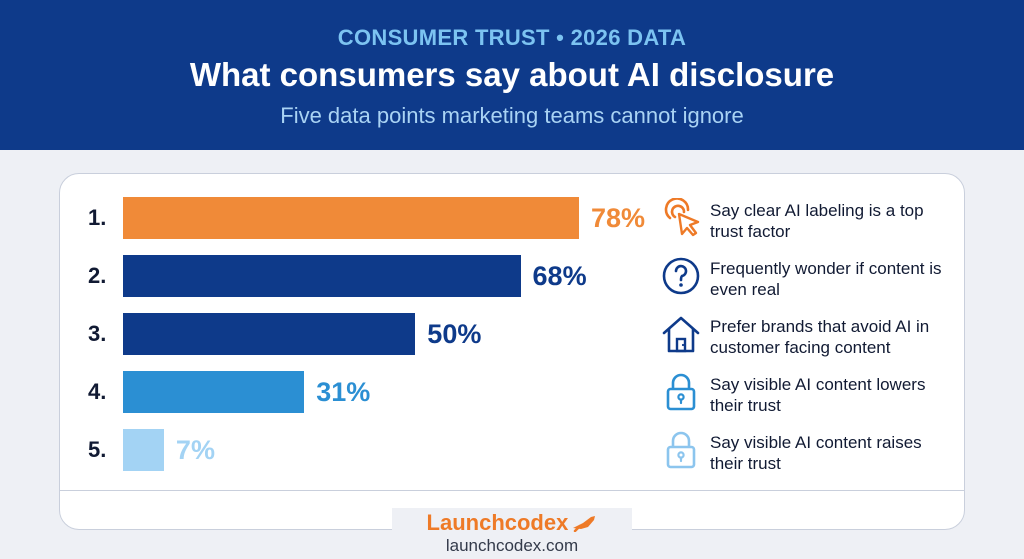 This screenshot has width=1024, height=559. What do you see at coordinates (97, 275) in the screenshot?
I see `rank-label: 2.` at bounding box center [97, 275].